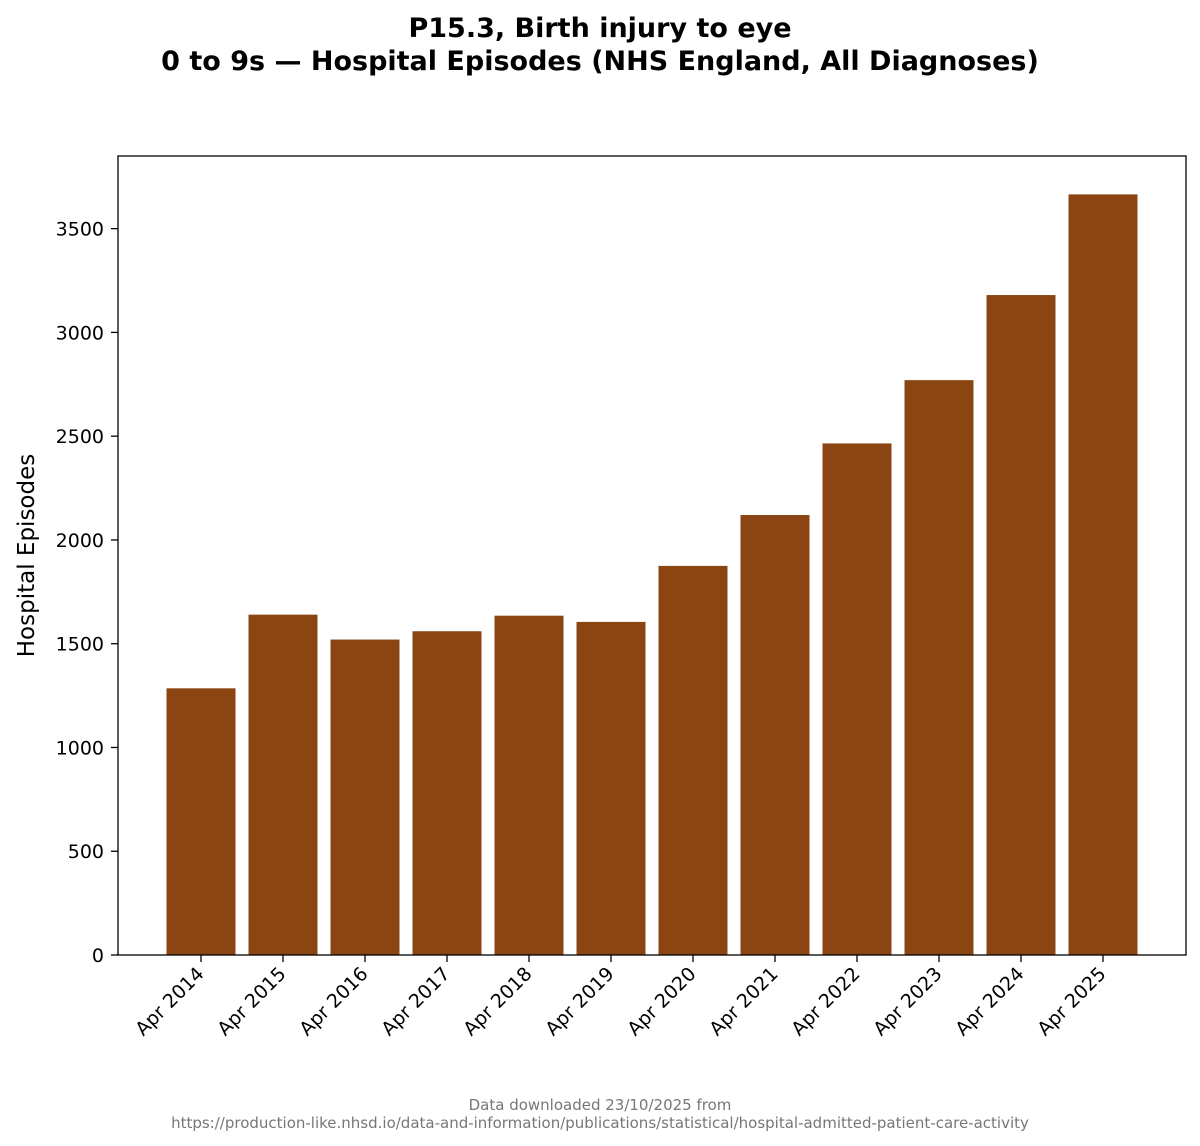 This screenshot has width=1200, height=1146. I want to click on bar-apr-2015, so click(283, 784).